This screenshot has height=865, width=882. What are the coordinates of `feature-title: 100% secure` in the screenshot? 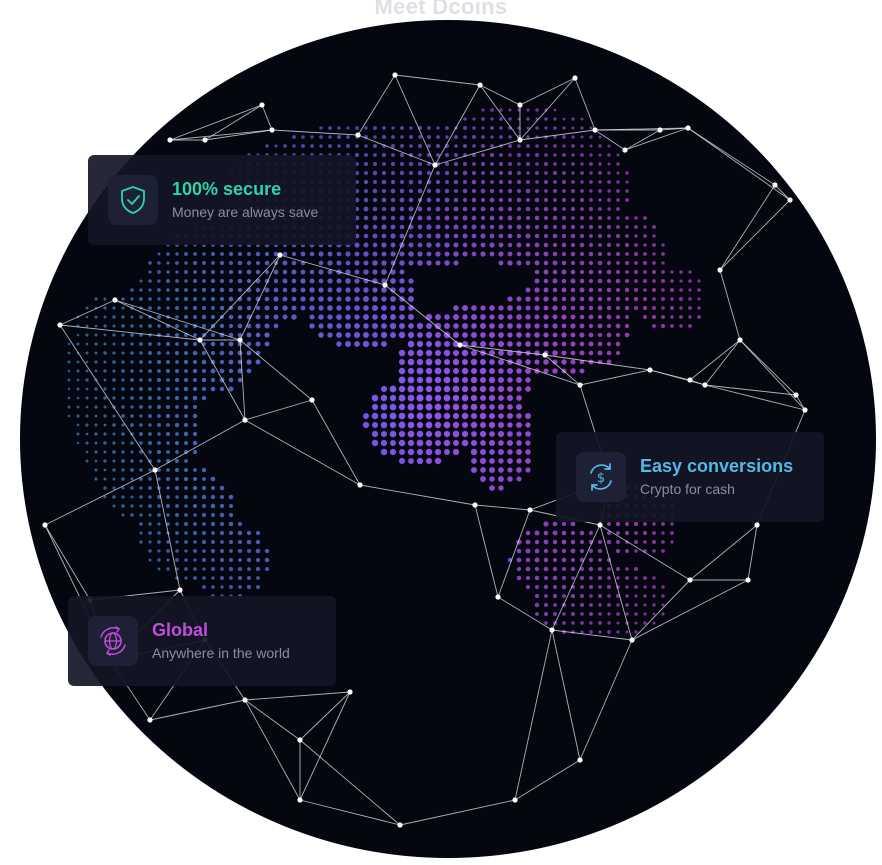 It's located at (227, 189).